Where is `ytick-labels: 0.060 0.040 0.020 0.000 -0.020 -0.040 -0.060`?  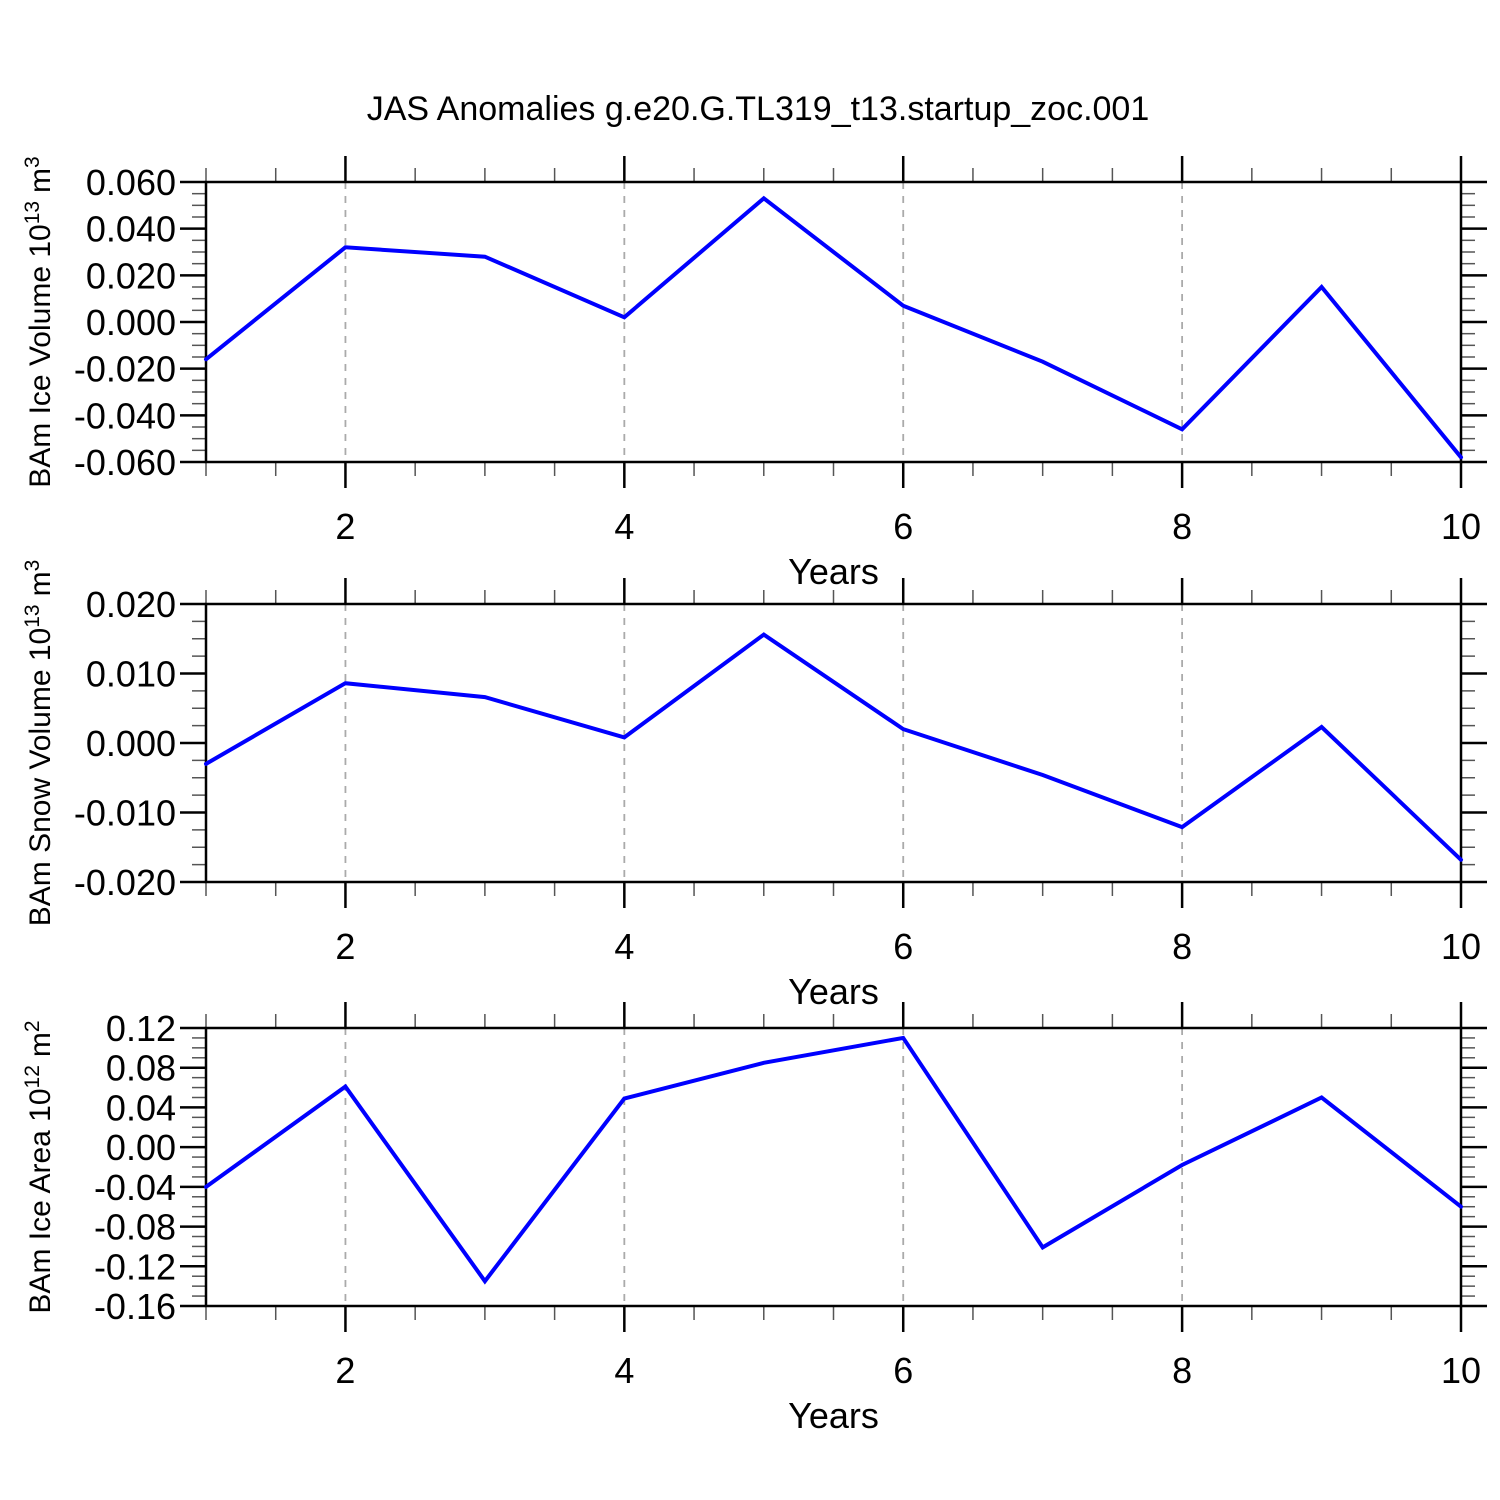
ytick-labels: 0.060 0.040 0.020 0.000 -0.020 -0.040 -0.060 is located at coordinates (125, 322).